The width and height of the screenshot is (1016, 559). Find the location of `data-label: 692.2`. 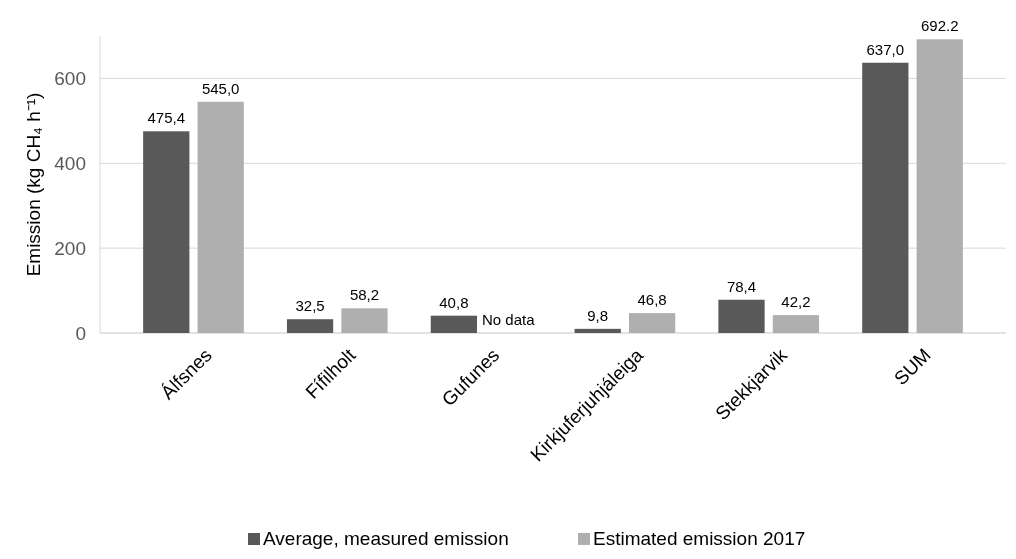

data-label: 692.2 is located at coordinates (939, 26).